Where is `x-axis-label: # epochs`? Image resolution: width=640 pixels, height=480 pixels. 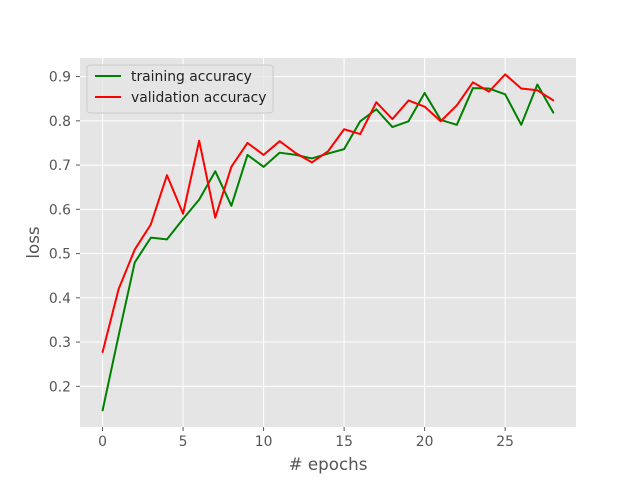 x-axis-label: # epochs is located at coordinates (328, 464).